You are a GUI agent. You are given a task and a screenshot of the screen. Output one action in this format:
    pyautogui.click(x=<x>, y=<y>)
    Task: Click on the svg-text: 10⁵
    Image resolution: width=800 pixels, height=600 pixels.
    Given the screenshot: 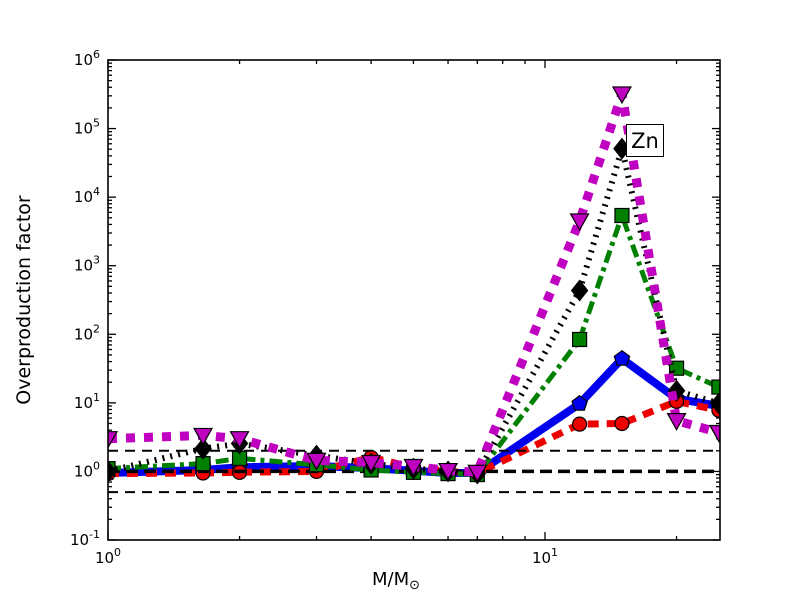 What is the action you would take?
    pyautogui.click(x=87, y=127)
    